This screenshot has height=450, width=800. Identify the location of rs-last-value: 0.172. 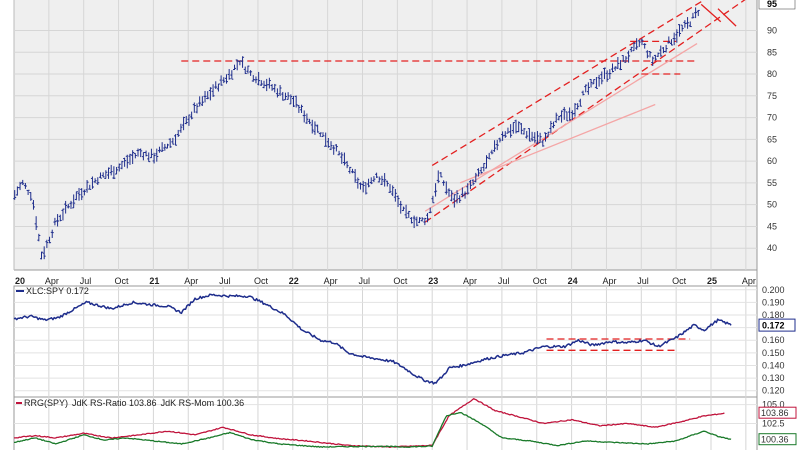
(773, 326).